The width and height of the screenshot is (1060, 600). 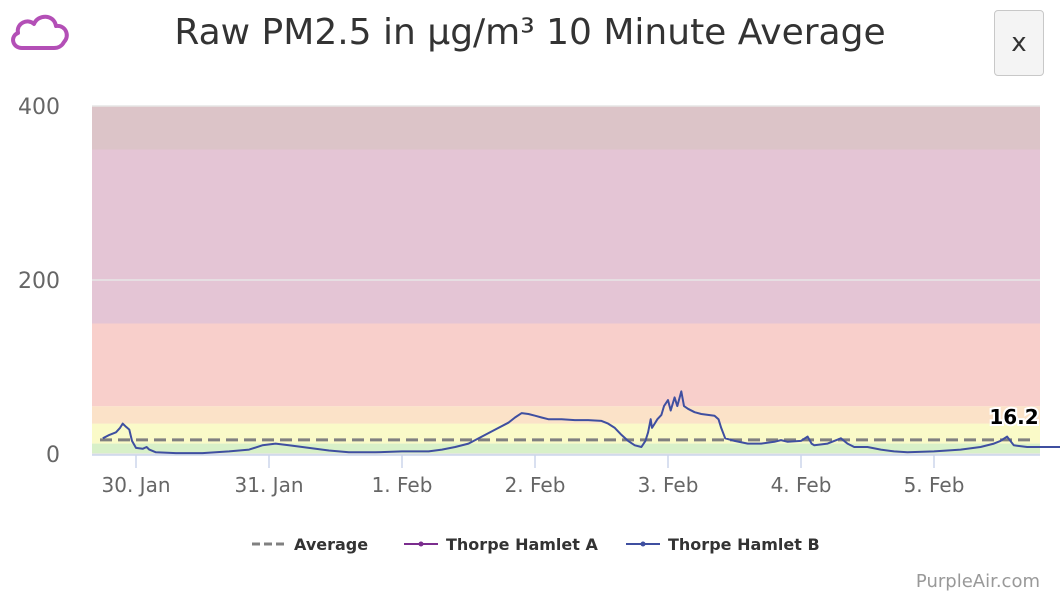 What do you see at coordinates (522, 544) in the screenshot?
I see `legend-label-1: Thorpe Hamlet A` at bounding box center [522, 544].